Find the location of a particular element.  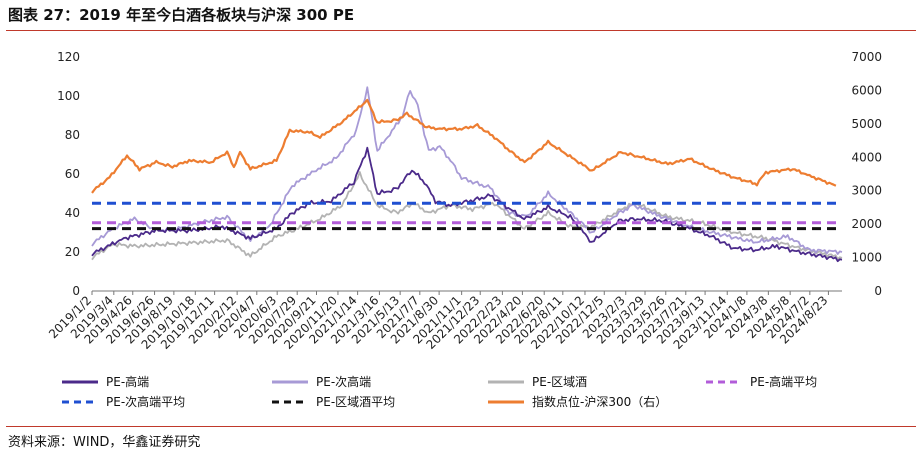

y-left-tick-label: 0 is located at coordinates (76, 291).